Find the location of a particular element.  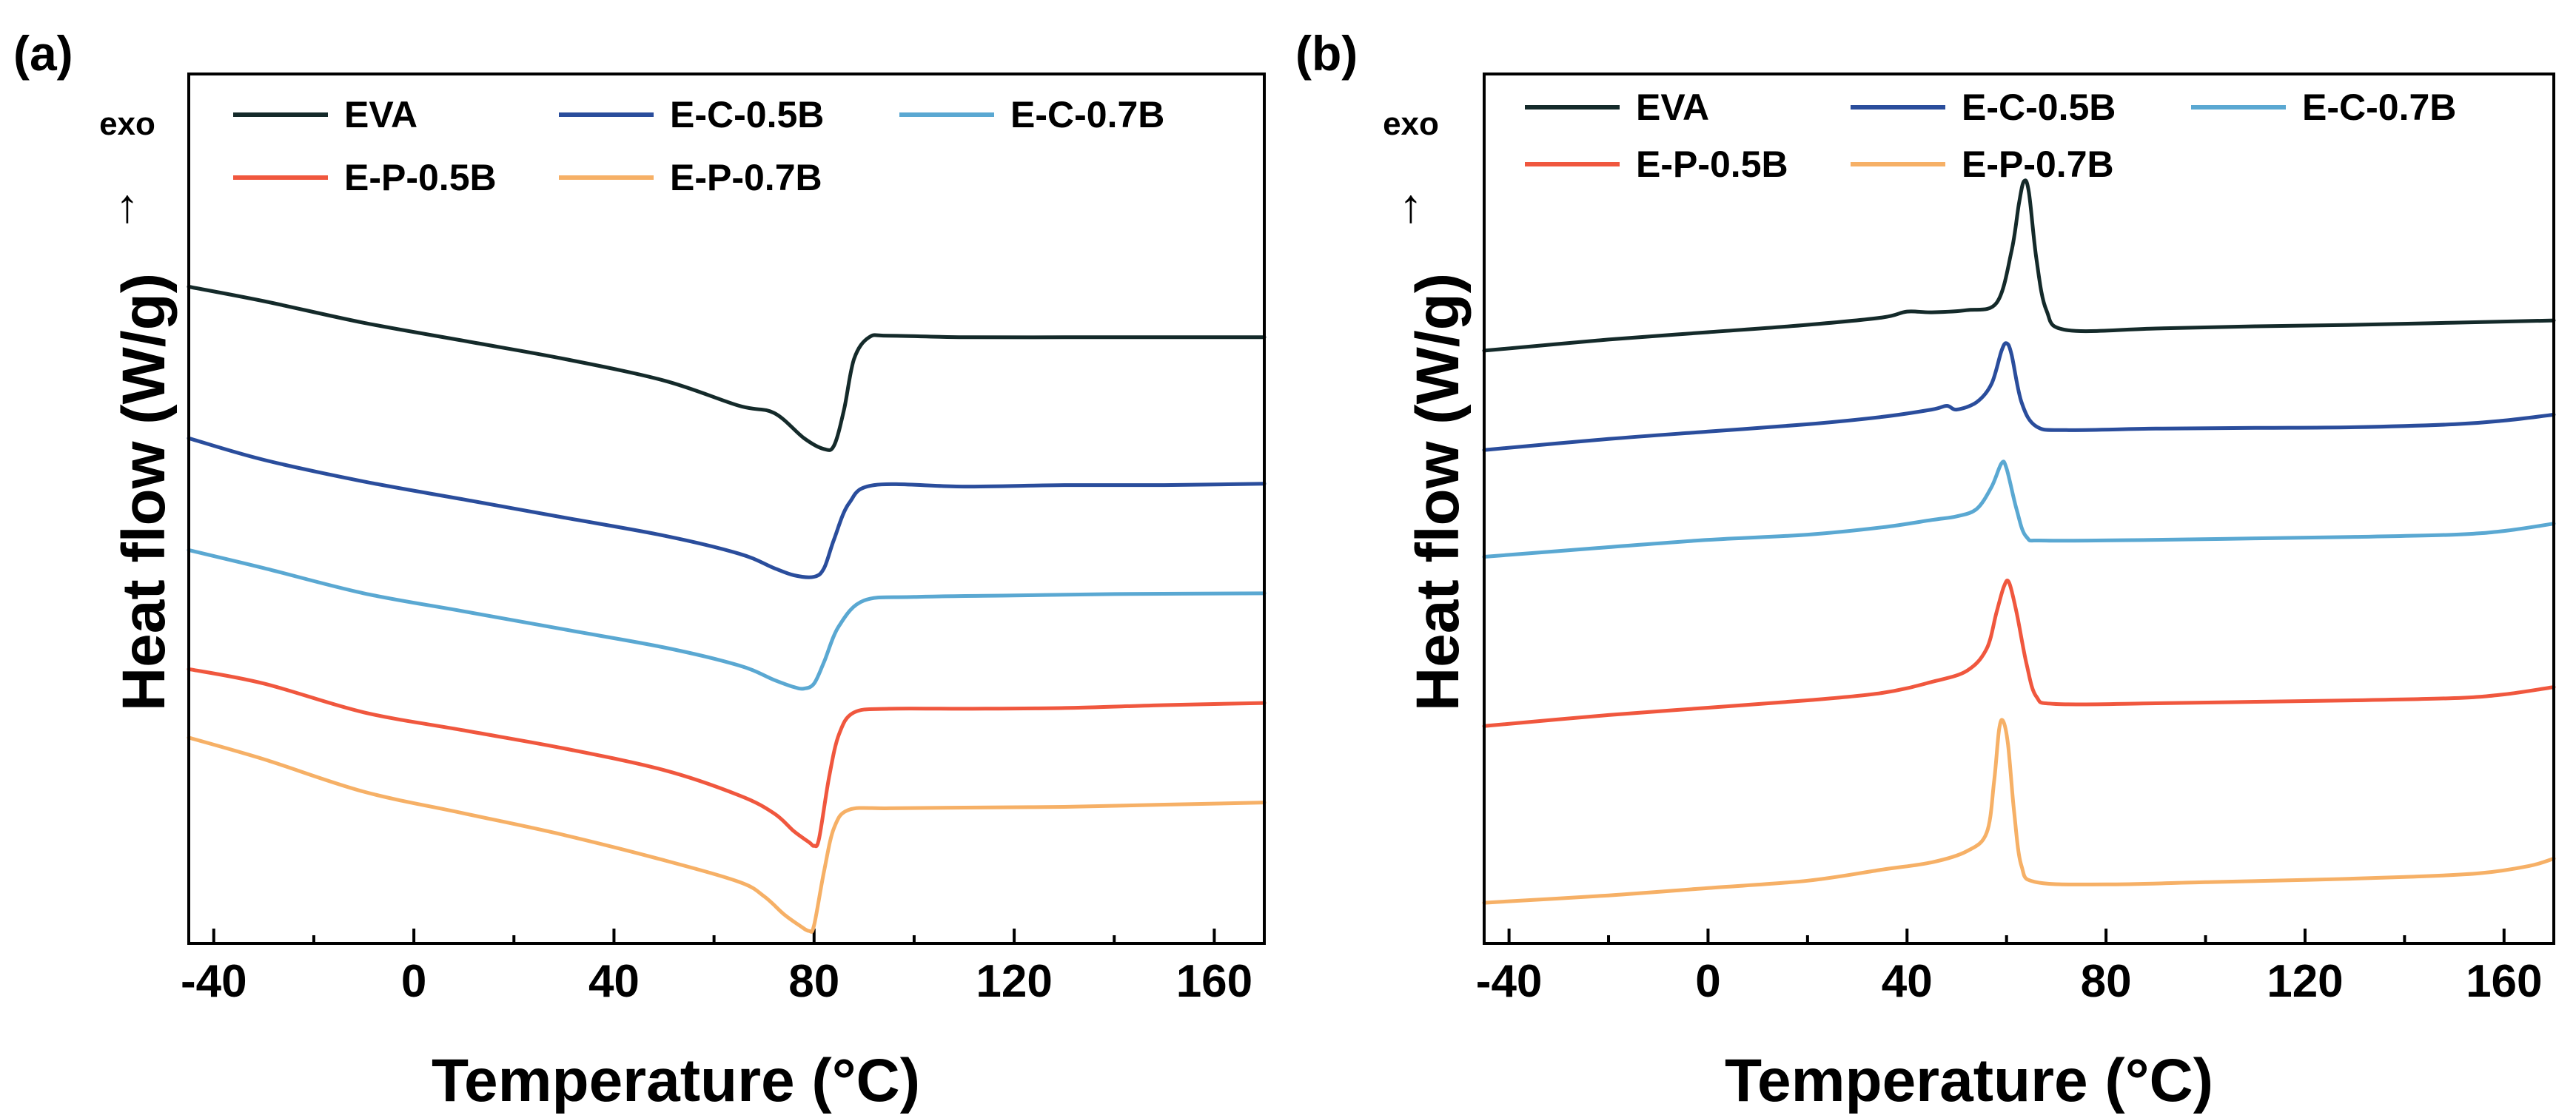

panel-b-label: (b) is located at coordinates (1326, 54).